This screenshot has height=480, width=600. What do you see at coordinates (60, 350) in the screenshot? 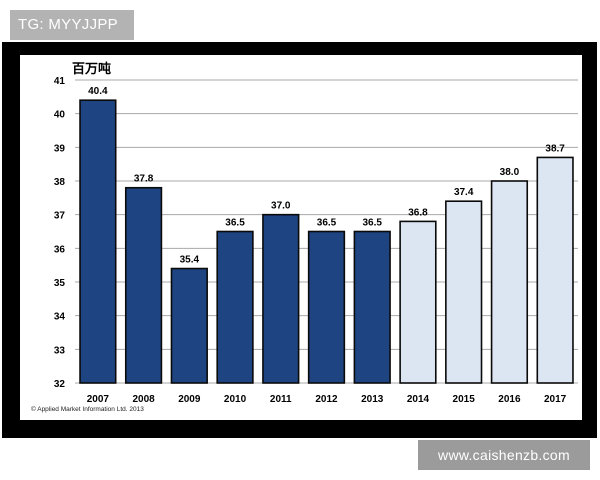
I see `y-tick-label: 33` at bounding box center [60, 350].